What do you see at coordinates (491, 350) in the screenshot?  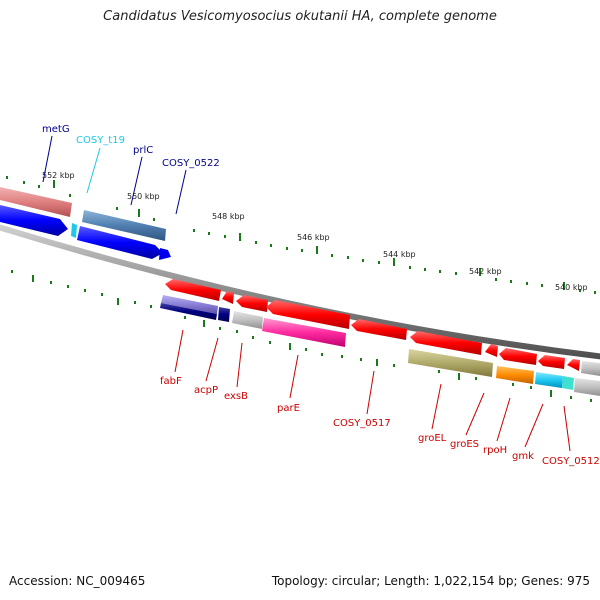 I see `feature-groES` at bounding box center [491, 350].